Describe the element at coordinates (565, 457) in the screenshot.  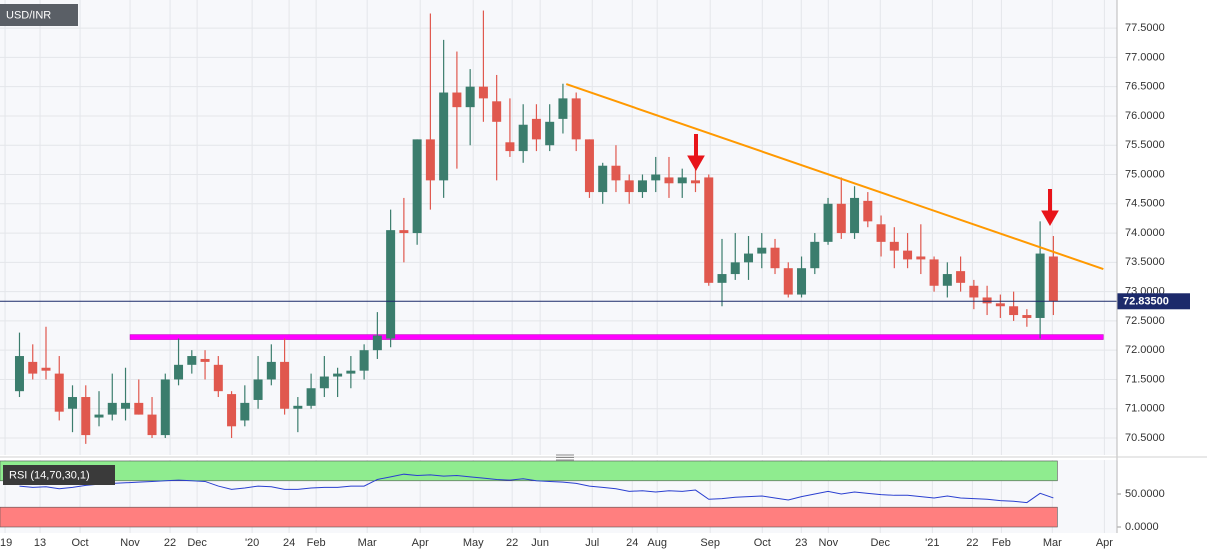
I see `resize-handle` at that location.